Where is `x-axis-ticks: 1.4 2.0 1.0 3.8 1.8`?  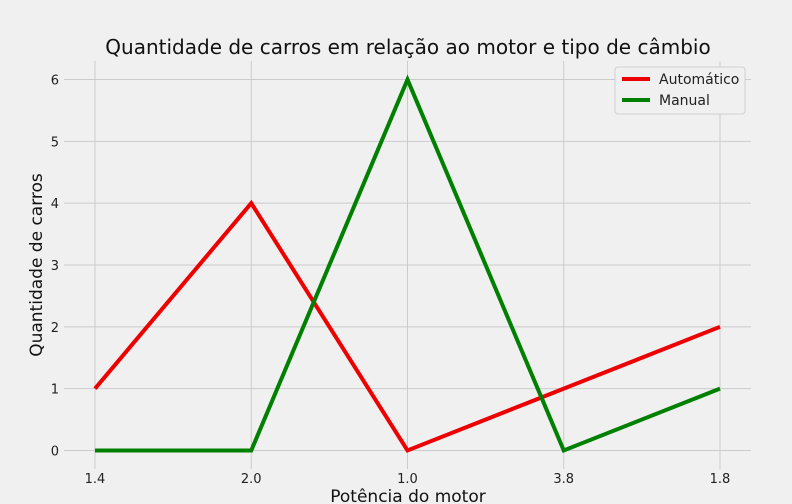
x-axis-ticks: 1.4 2.0 1.0 3.8 1.8 is located at coordinates (408, 479).